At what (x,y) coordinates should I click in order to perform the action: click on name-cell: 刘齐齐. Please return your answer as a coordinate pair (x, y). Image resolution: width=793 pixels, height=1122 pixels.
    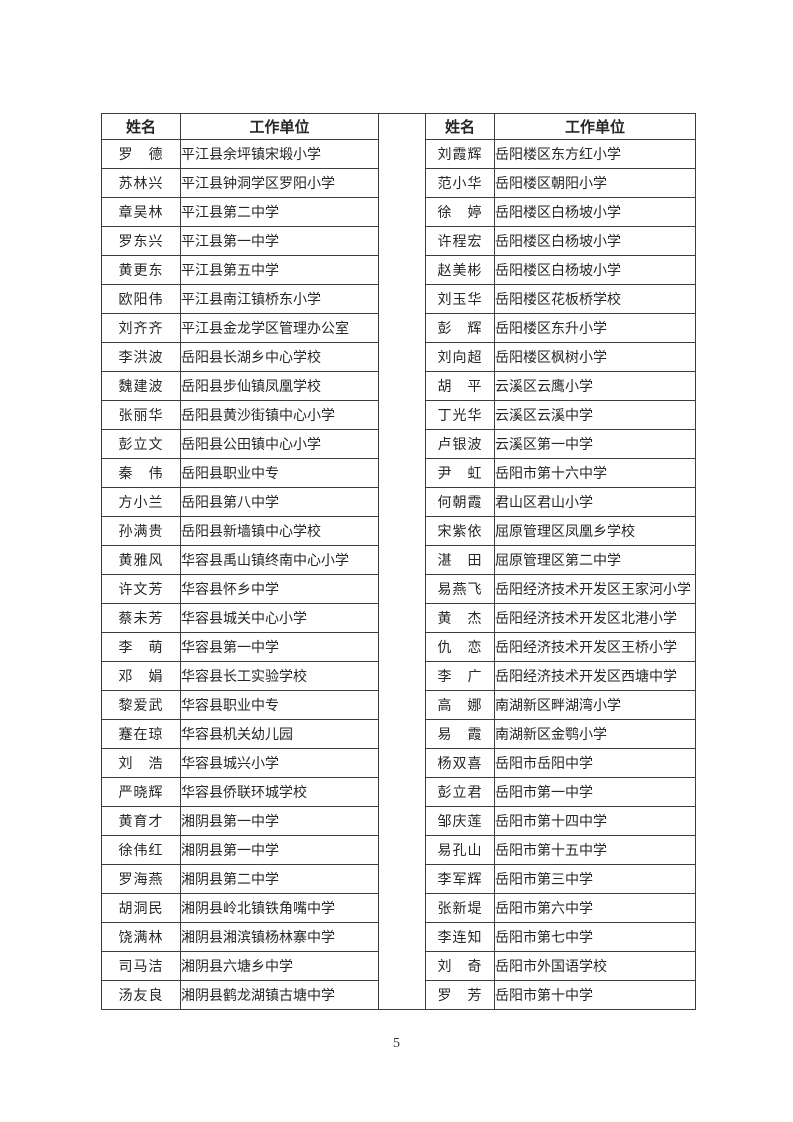
    Looking at the image, I should click on (141, 328).